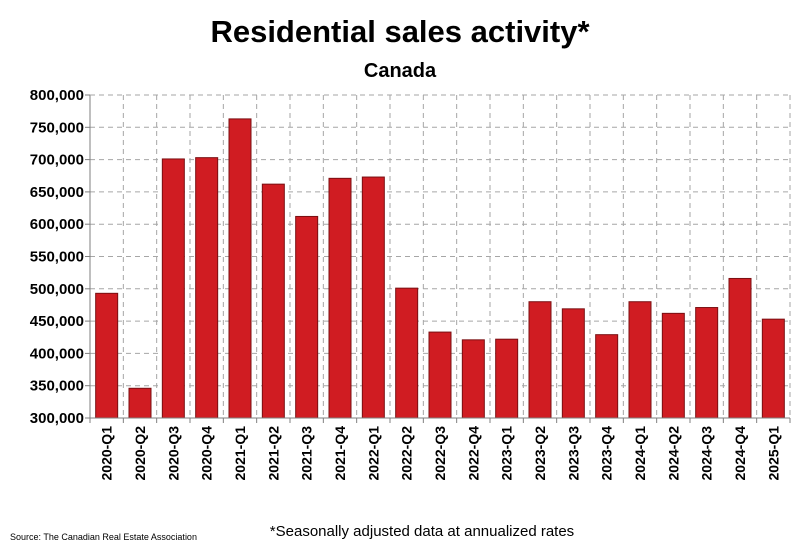 The image size is (800, 548). Describe the element at coordinates (57, 289) in the screenshot. I see `y-tick-label: 500,000` at that location.